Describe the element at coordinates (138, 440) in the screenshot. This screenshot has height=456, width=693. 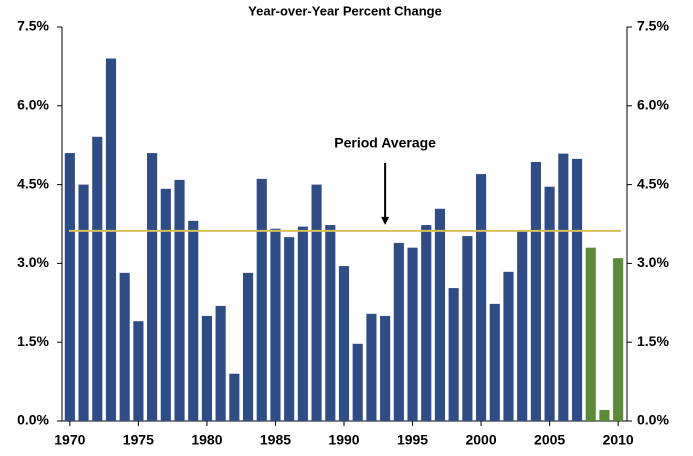
I see `x-tick-label: 1975` at that location.